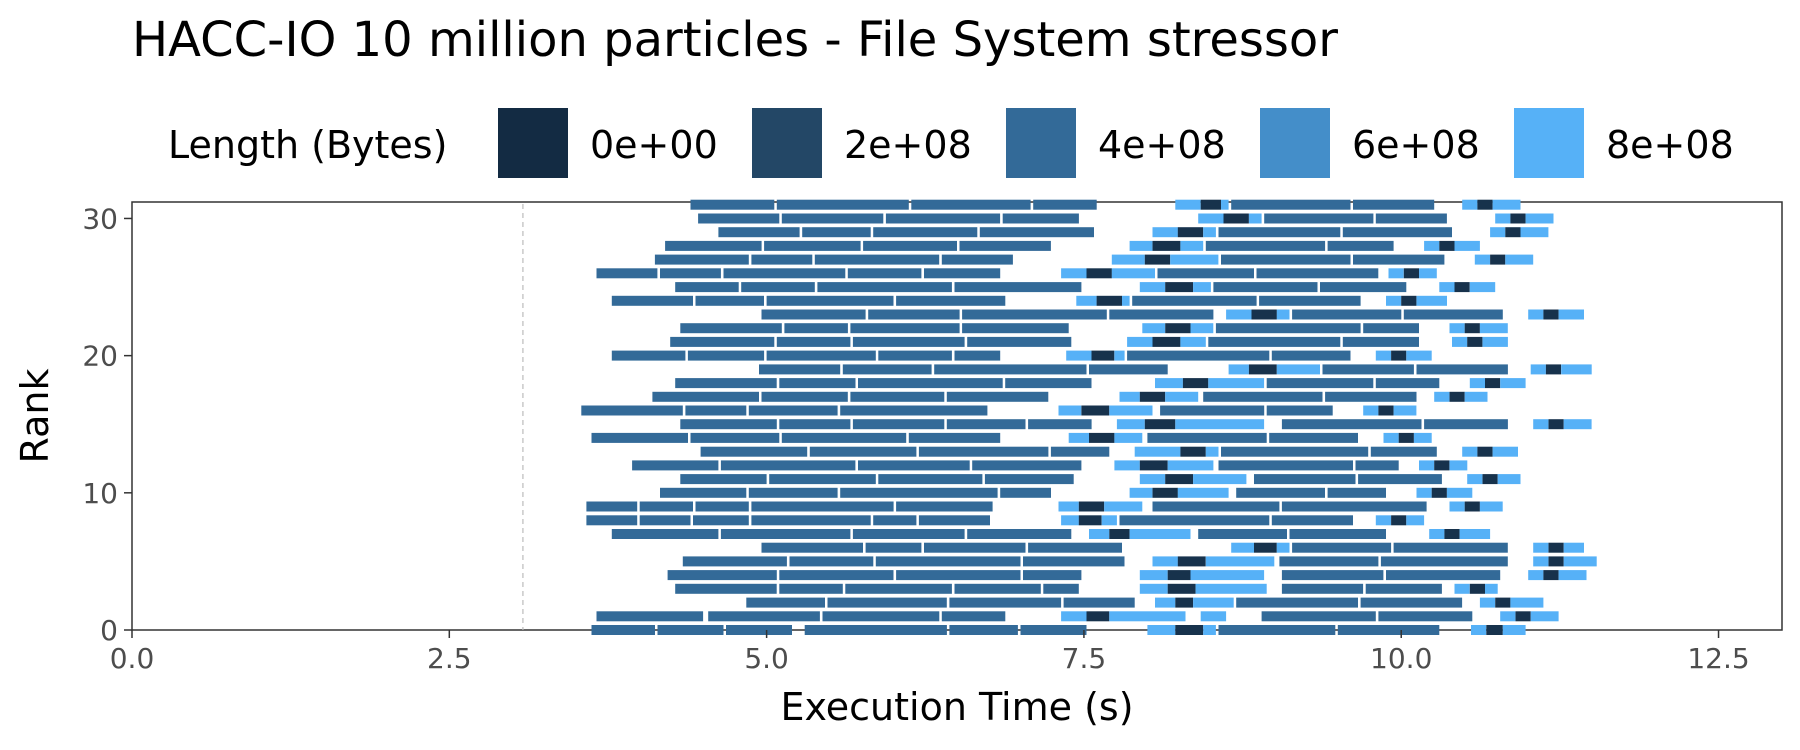  What do you see at coordinates (107, 424) in the screenshot?
I see `y-axis: 0 10 20 30` at bounding box center [107, 424].